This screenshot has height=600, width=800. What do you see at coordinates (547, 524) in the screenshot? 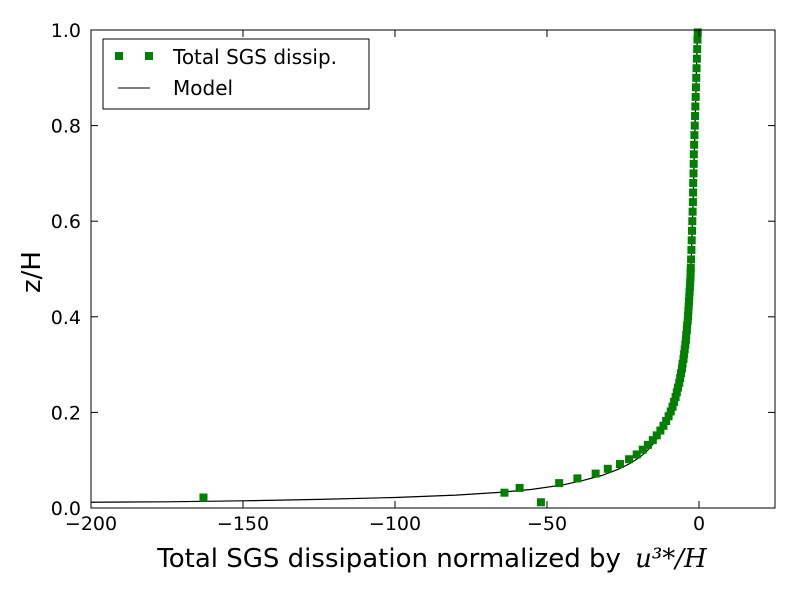
I see `x-tick-label: −50` at bounding box center [547, 524].